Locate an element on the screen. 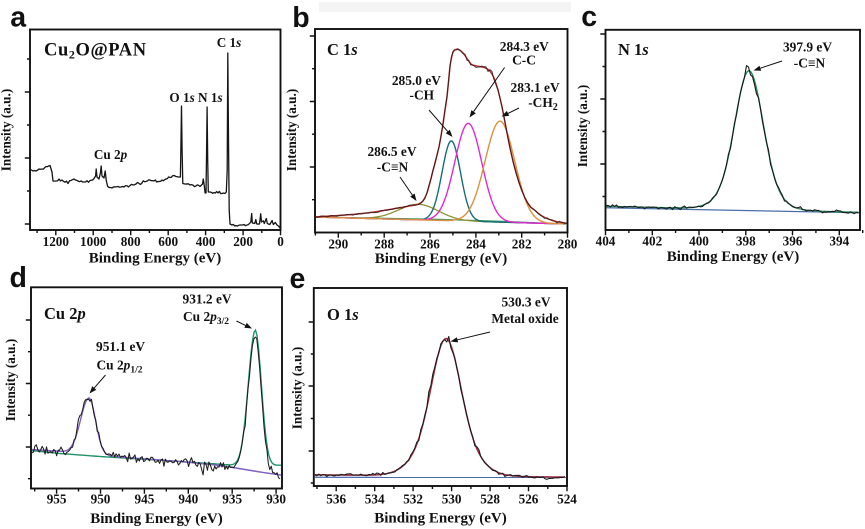  svg-text: 283.1 eV is located at coordinates (535, 87).